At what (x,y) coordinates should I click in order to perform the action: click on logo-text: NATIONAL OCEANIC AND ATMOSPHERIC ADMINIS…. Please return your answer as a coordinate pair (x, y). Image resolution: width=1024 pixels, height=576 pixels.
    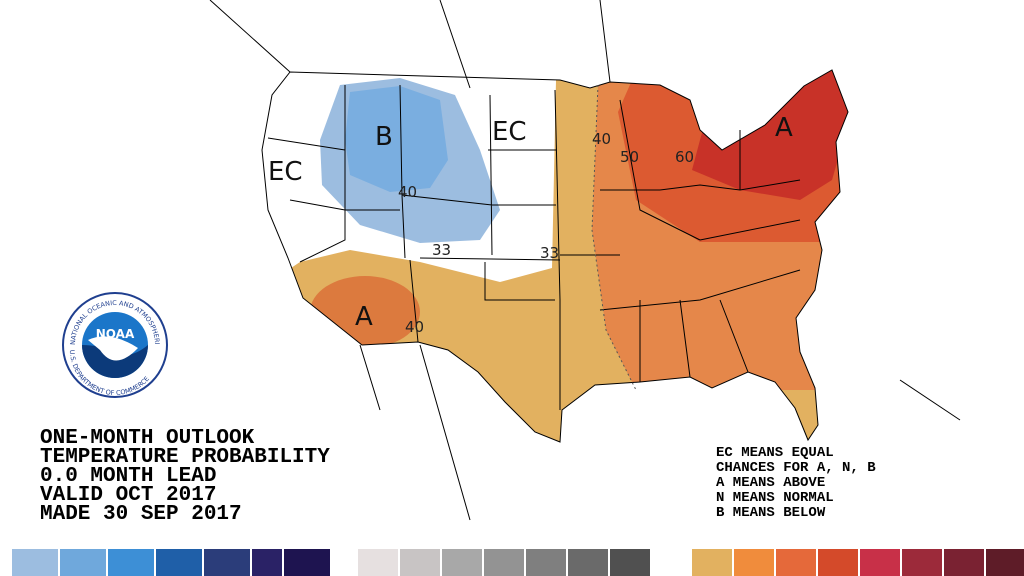
    Looking at the image, I should click on (80, 172).